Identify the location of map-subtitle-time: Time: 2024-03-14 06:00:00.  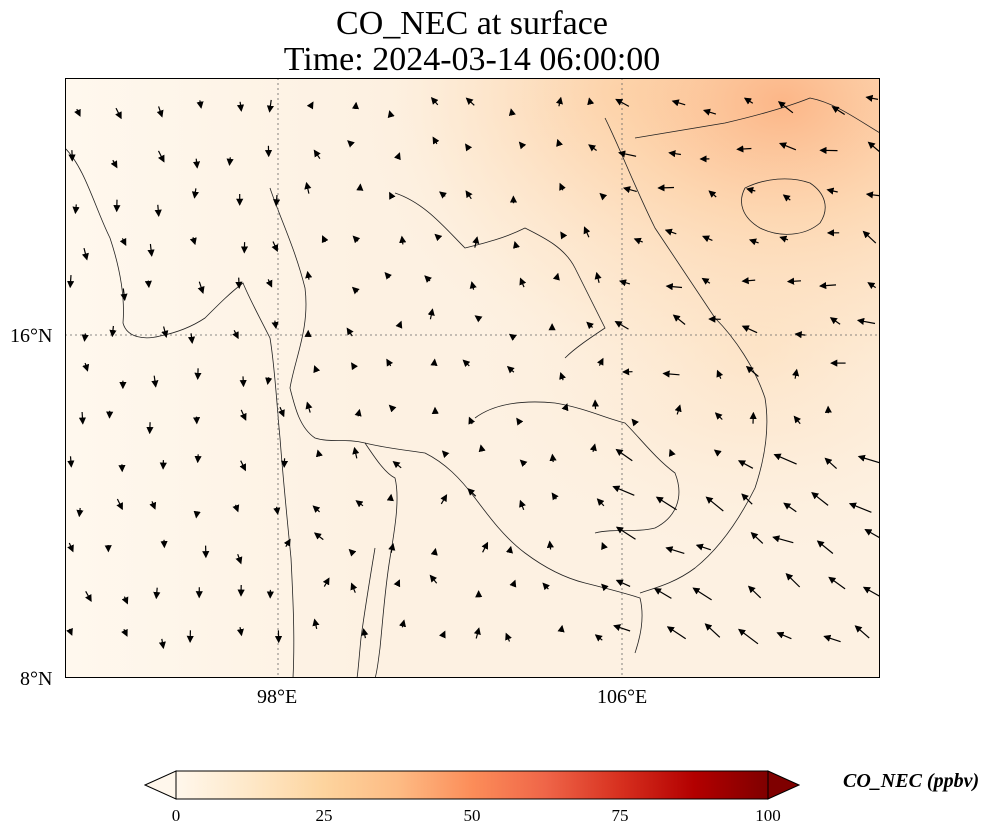
(472, 59).